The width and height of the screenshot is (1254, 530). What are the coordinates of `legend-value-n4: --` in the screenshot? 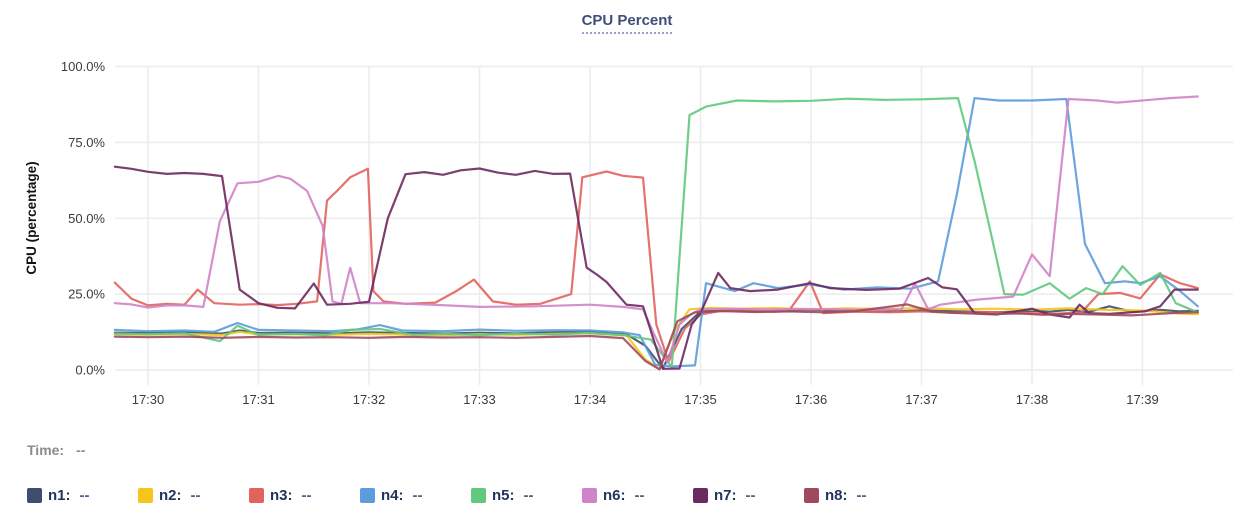 It's located at (417, 495).